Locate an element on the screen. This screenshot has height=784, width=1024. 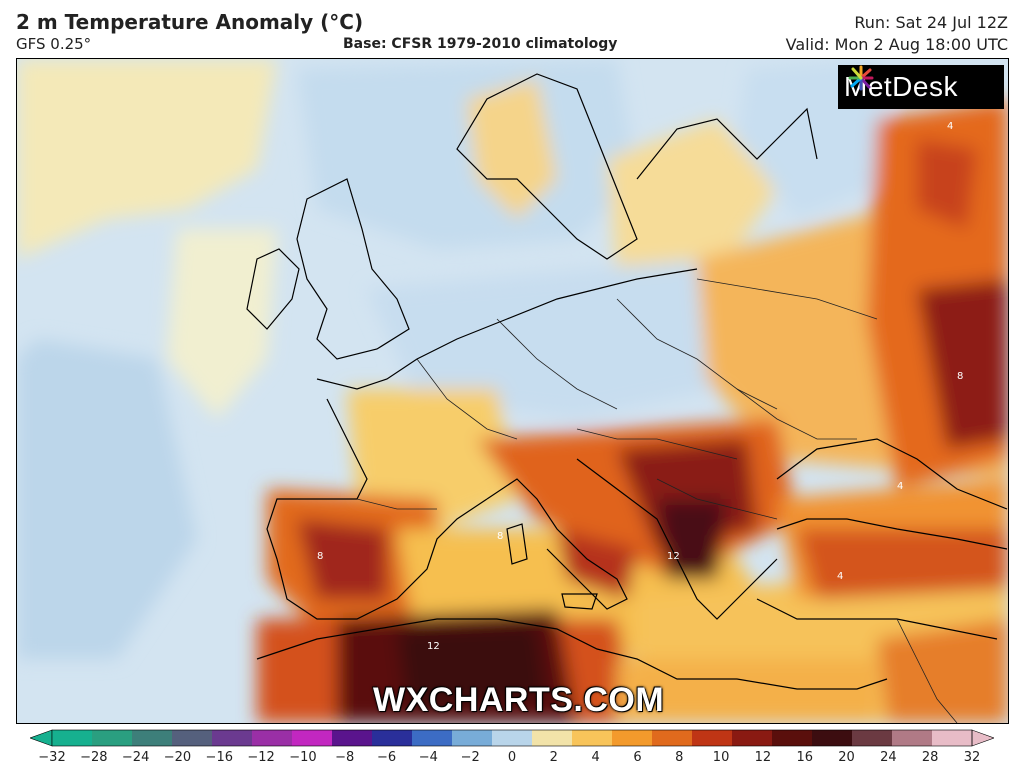
colorbar-tick-label: 28 is located at coordinates (930, 757).